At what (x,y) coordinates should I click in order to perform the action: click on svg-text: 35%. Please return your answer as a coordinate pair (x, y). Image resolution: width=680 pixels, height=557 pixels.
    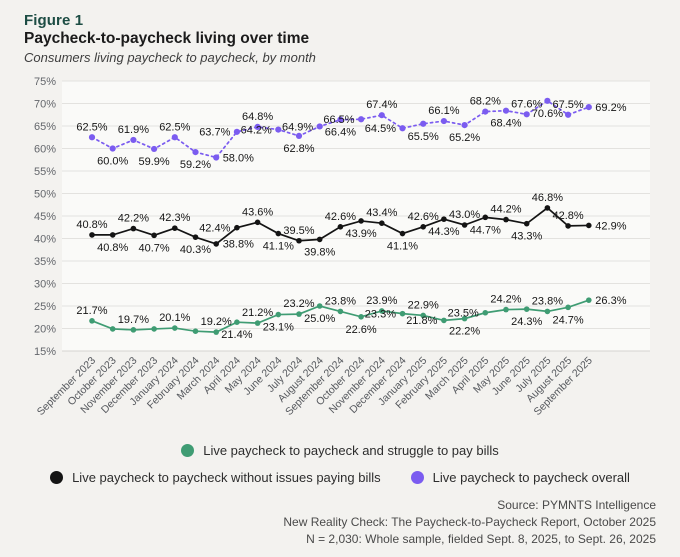
    Looking at the image, I should click on (45, 262).